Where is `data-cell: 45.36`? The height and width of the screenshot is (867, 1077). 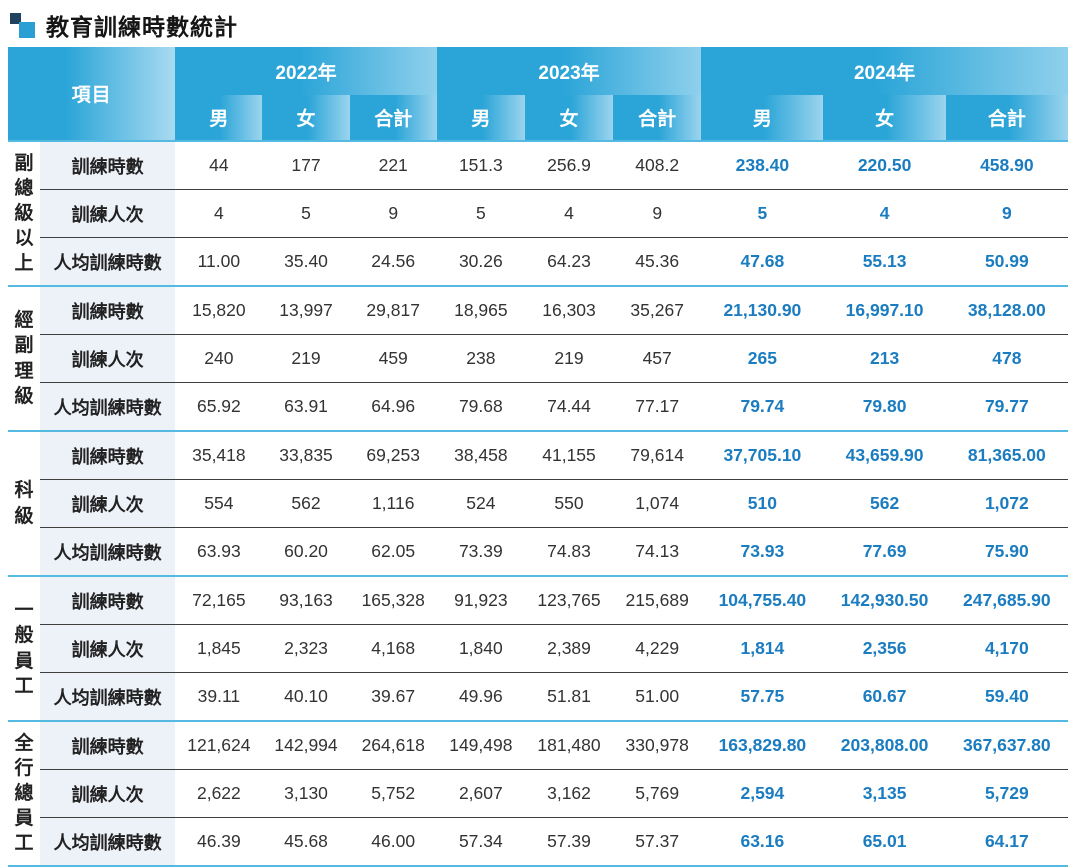 data-cell: 45.36 is located at coordinates (657, 261).